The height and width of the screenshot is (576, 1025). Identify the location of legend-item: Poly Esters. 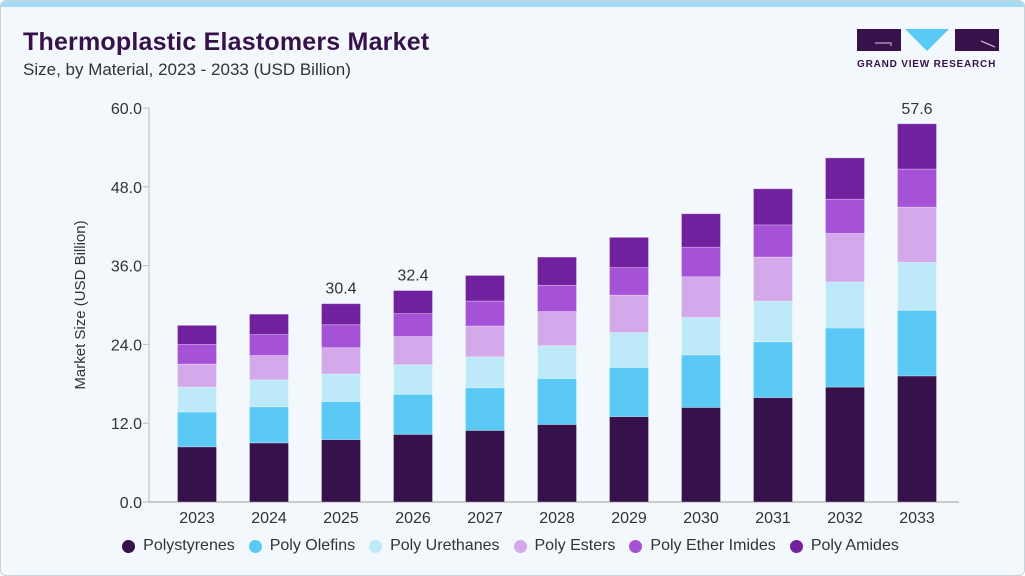
(564, 546).